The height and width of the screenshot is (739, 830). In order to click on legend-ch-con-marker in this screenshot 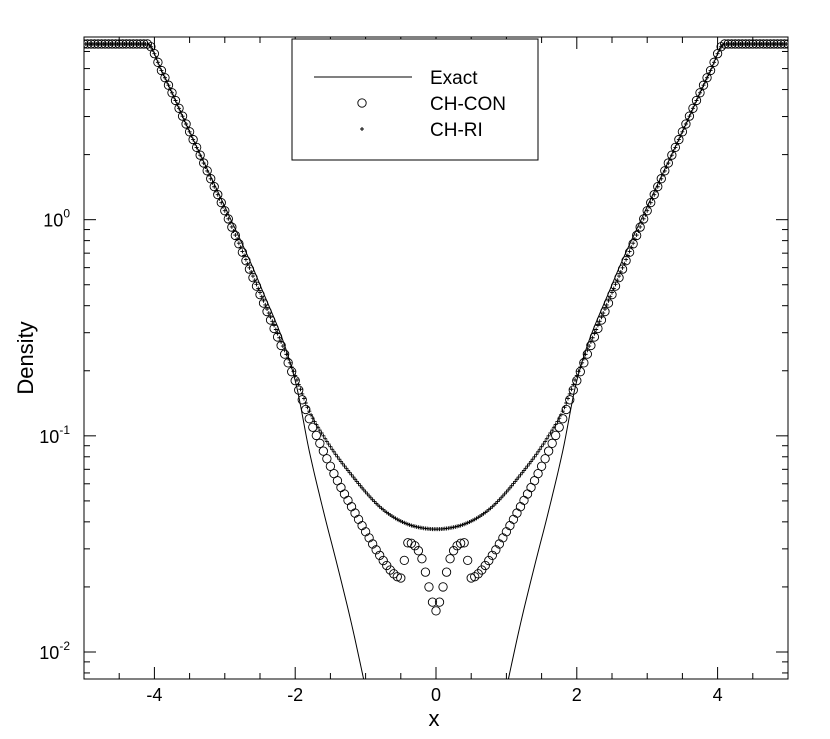, I will do `click(362, 103)`.